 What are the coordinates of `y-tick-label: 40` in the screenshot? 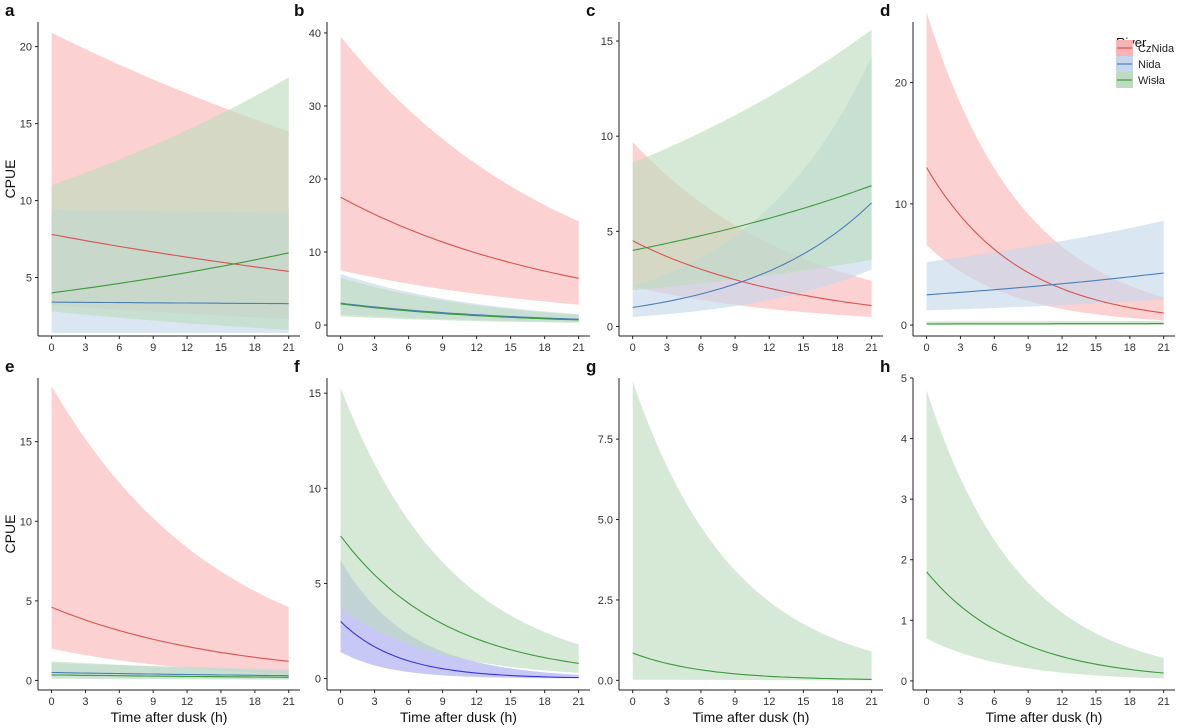 It's located at (315, 34).